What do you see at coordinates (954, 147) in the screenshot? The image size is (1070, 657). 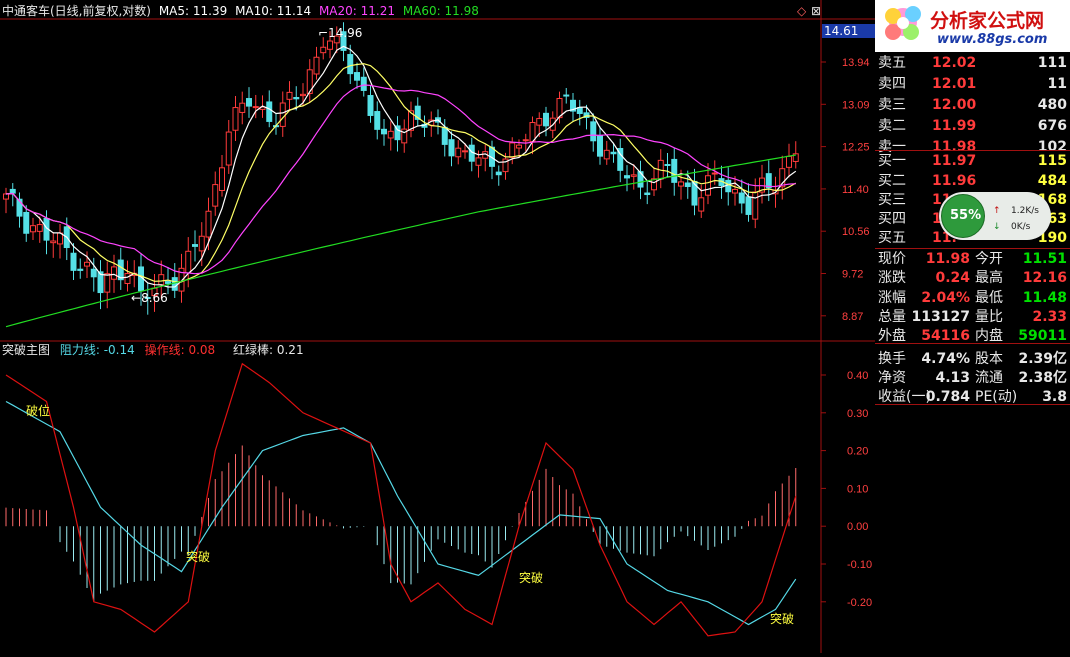 I see `ask-price: 11.98` at bounding box center [954, 147].